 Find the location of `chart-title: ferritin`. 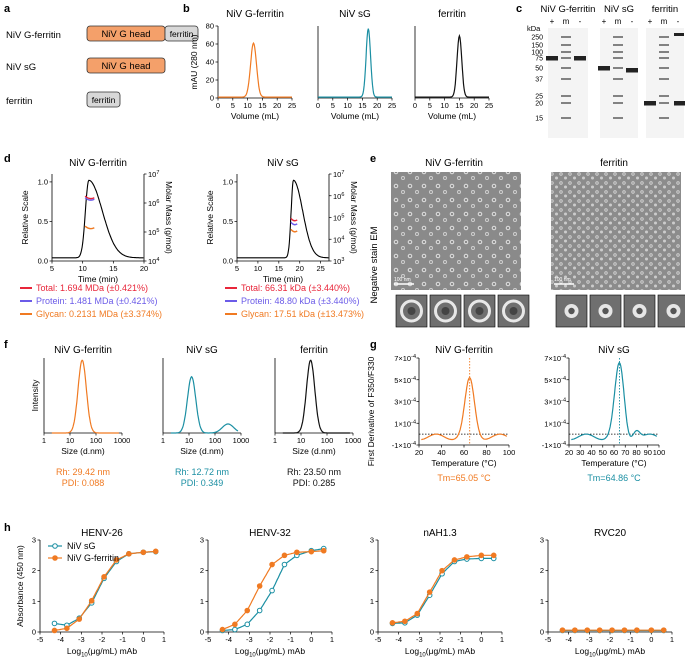

chart-title: ferritin is located at coordinates (452, 14).